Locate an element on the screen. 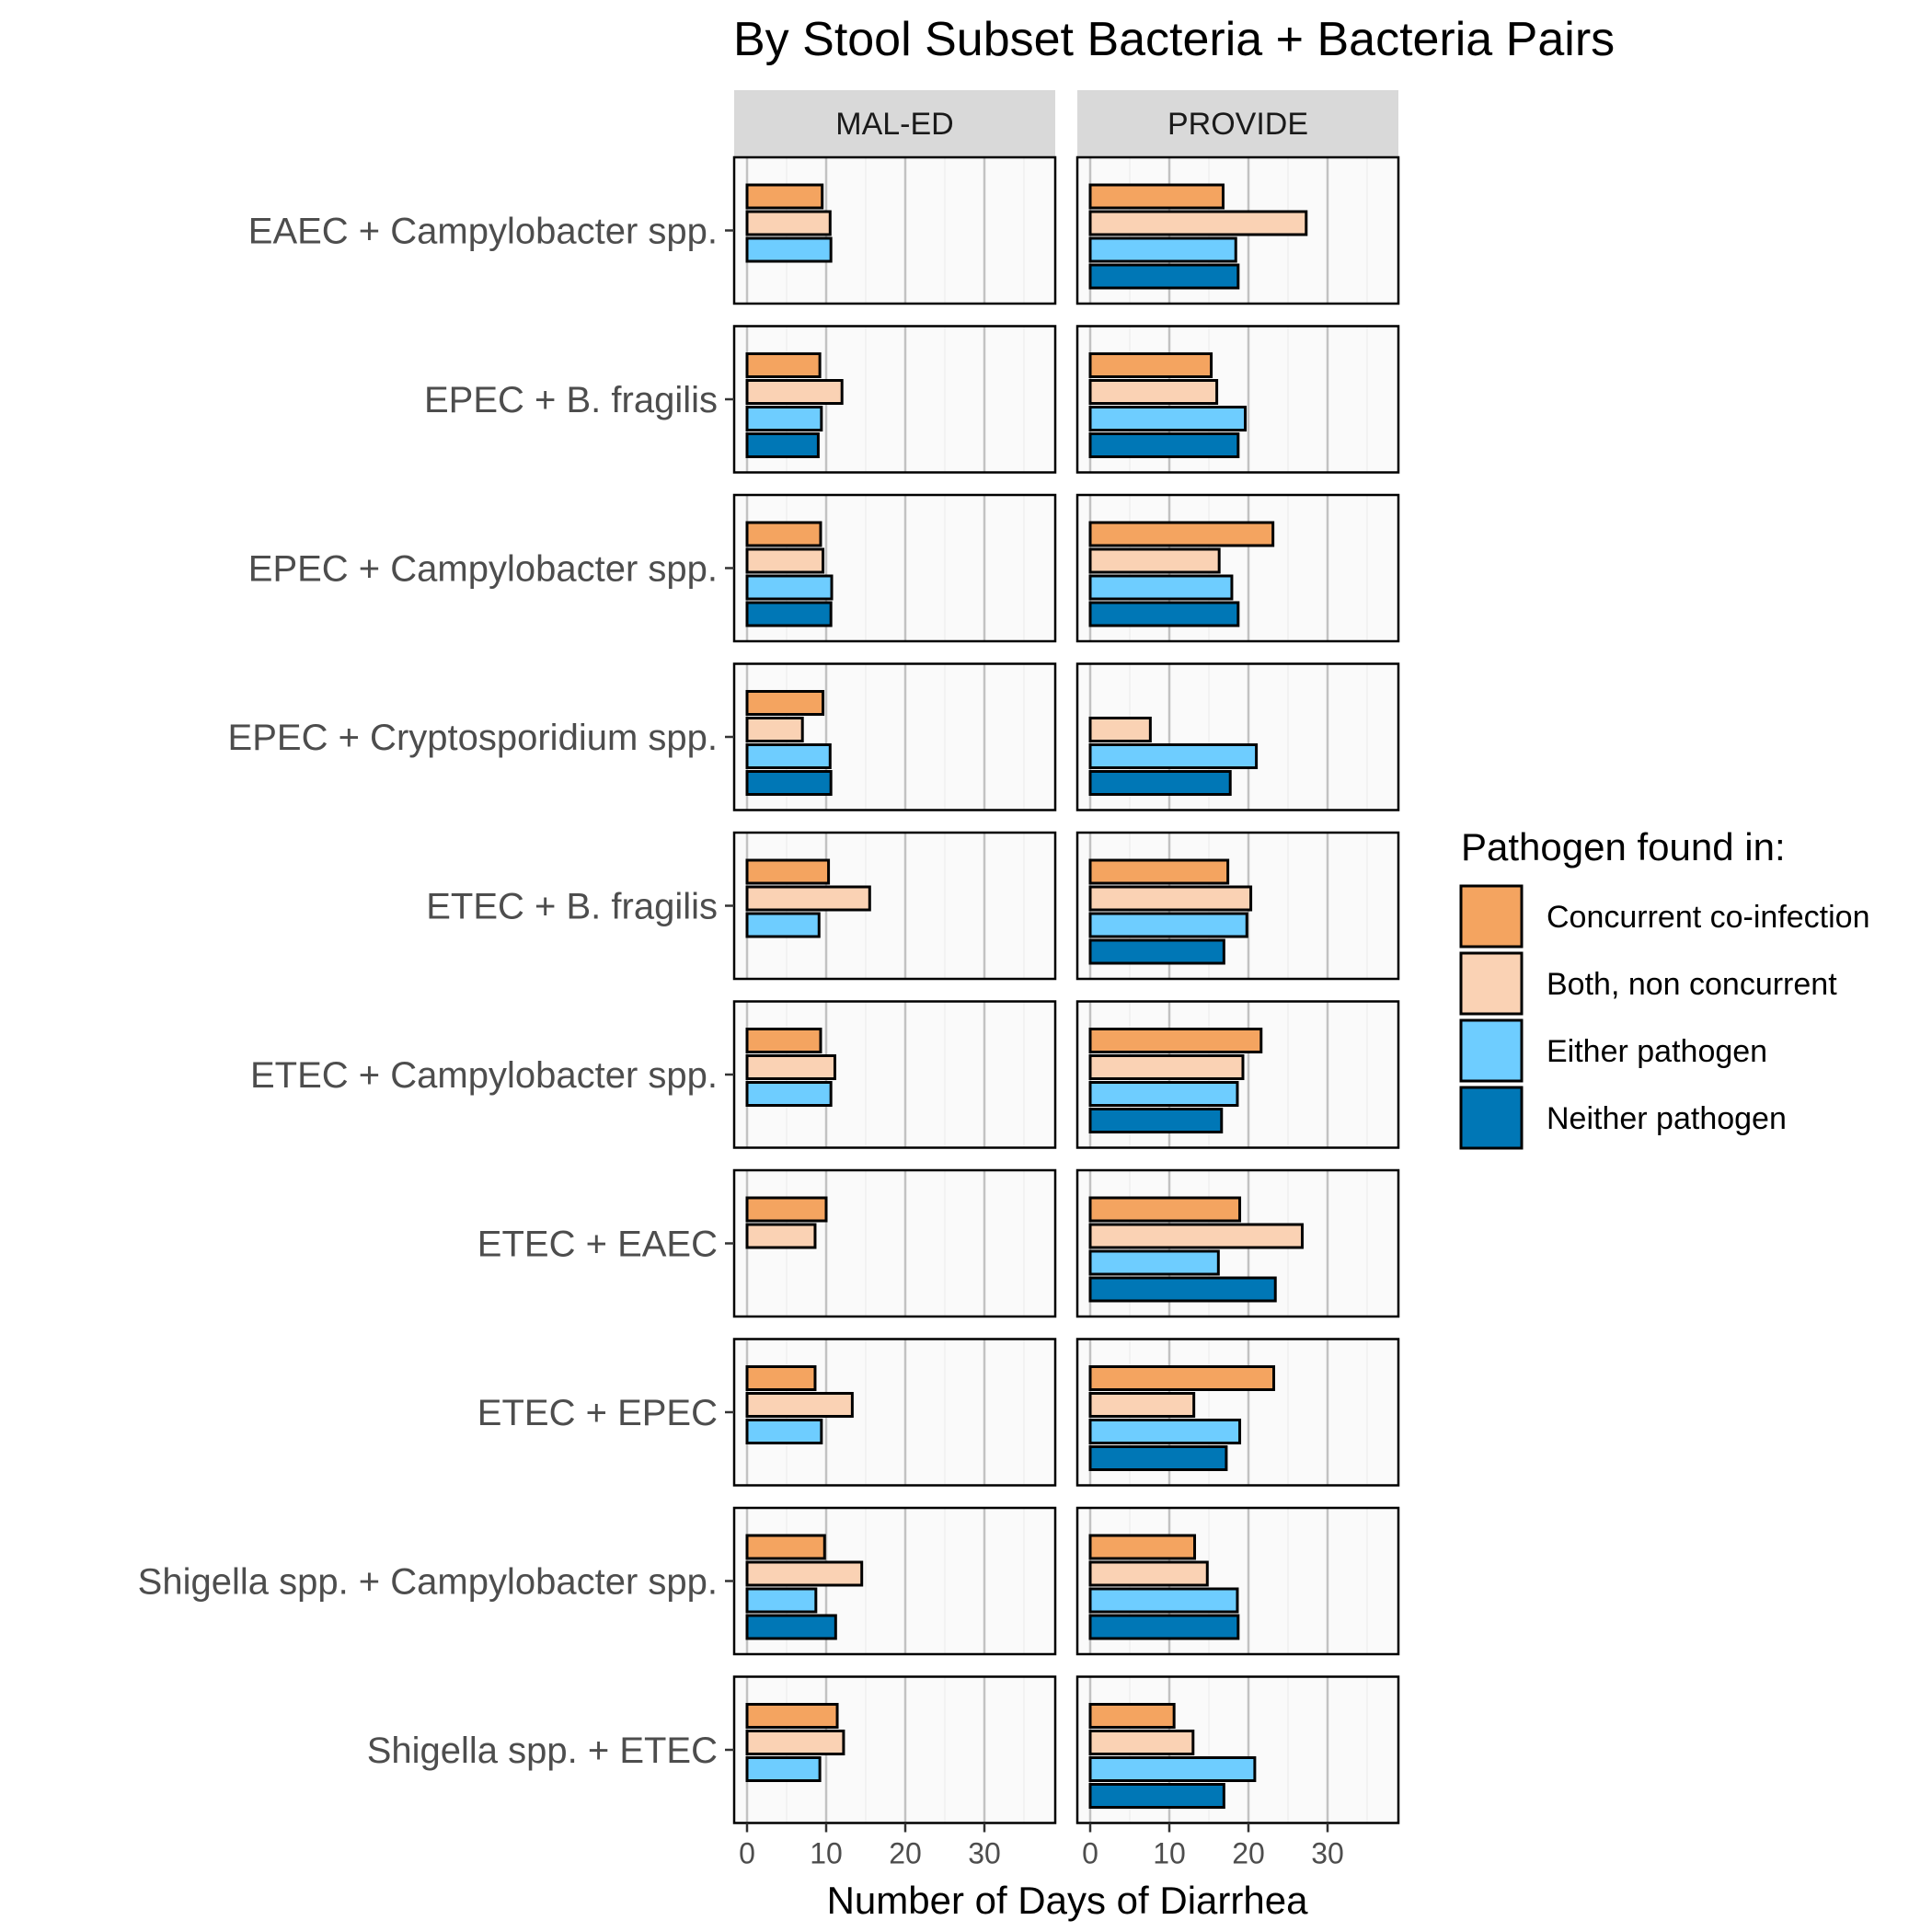 This screenshot has height=1932, width=1932. row-label: EPEC + Cryptosporidium spp. is located at coordinates (473, 738).